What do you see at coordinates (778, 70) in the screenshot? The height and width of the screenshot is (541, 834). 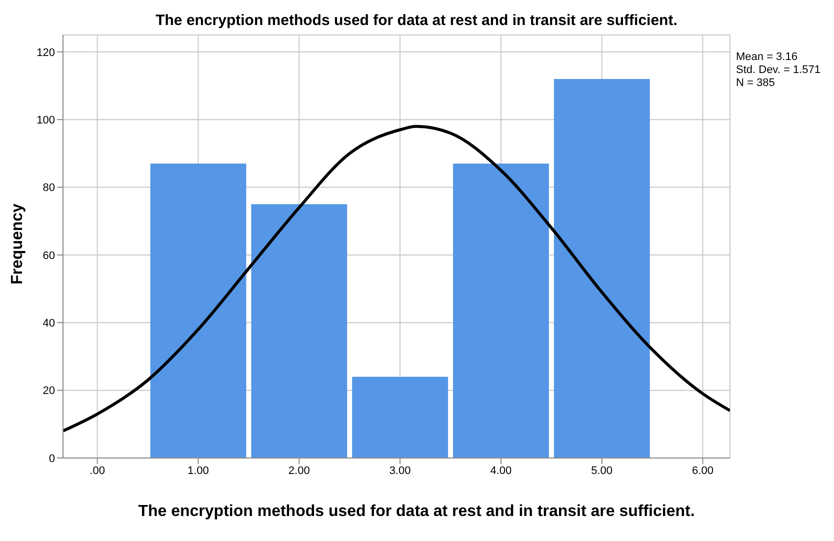 I see `text: Std. Dev. = 1.571` at bounding box center [778, 70].